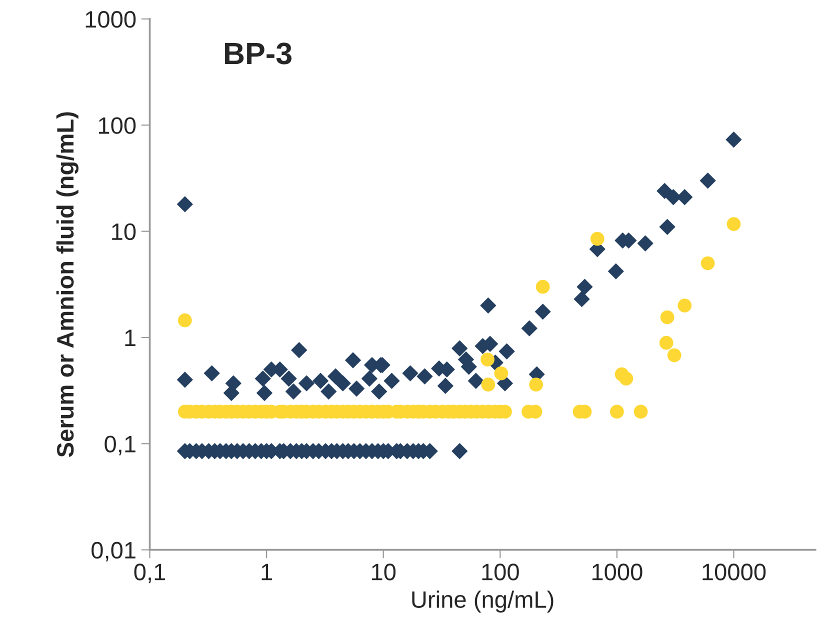  I want to click on x-tick-label: 0,1, so click(150, 574).